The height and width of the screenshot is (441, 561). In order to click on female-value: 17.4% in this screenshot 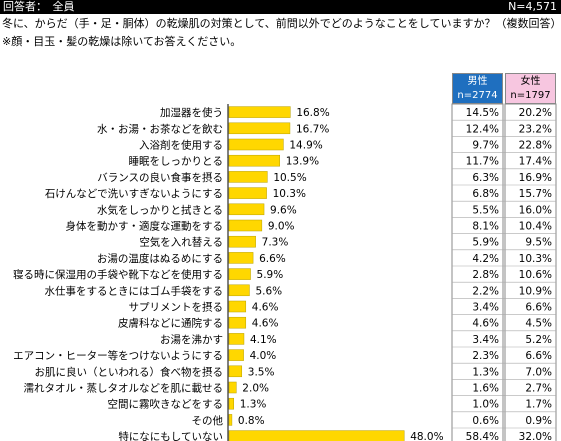, I will do `click(535, 162)`.